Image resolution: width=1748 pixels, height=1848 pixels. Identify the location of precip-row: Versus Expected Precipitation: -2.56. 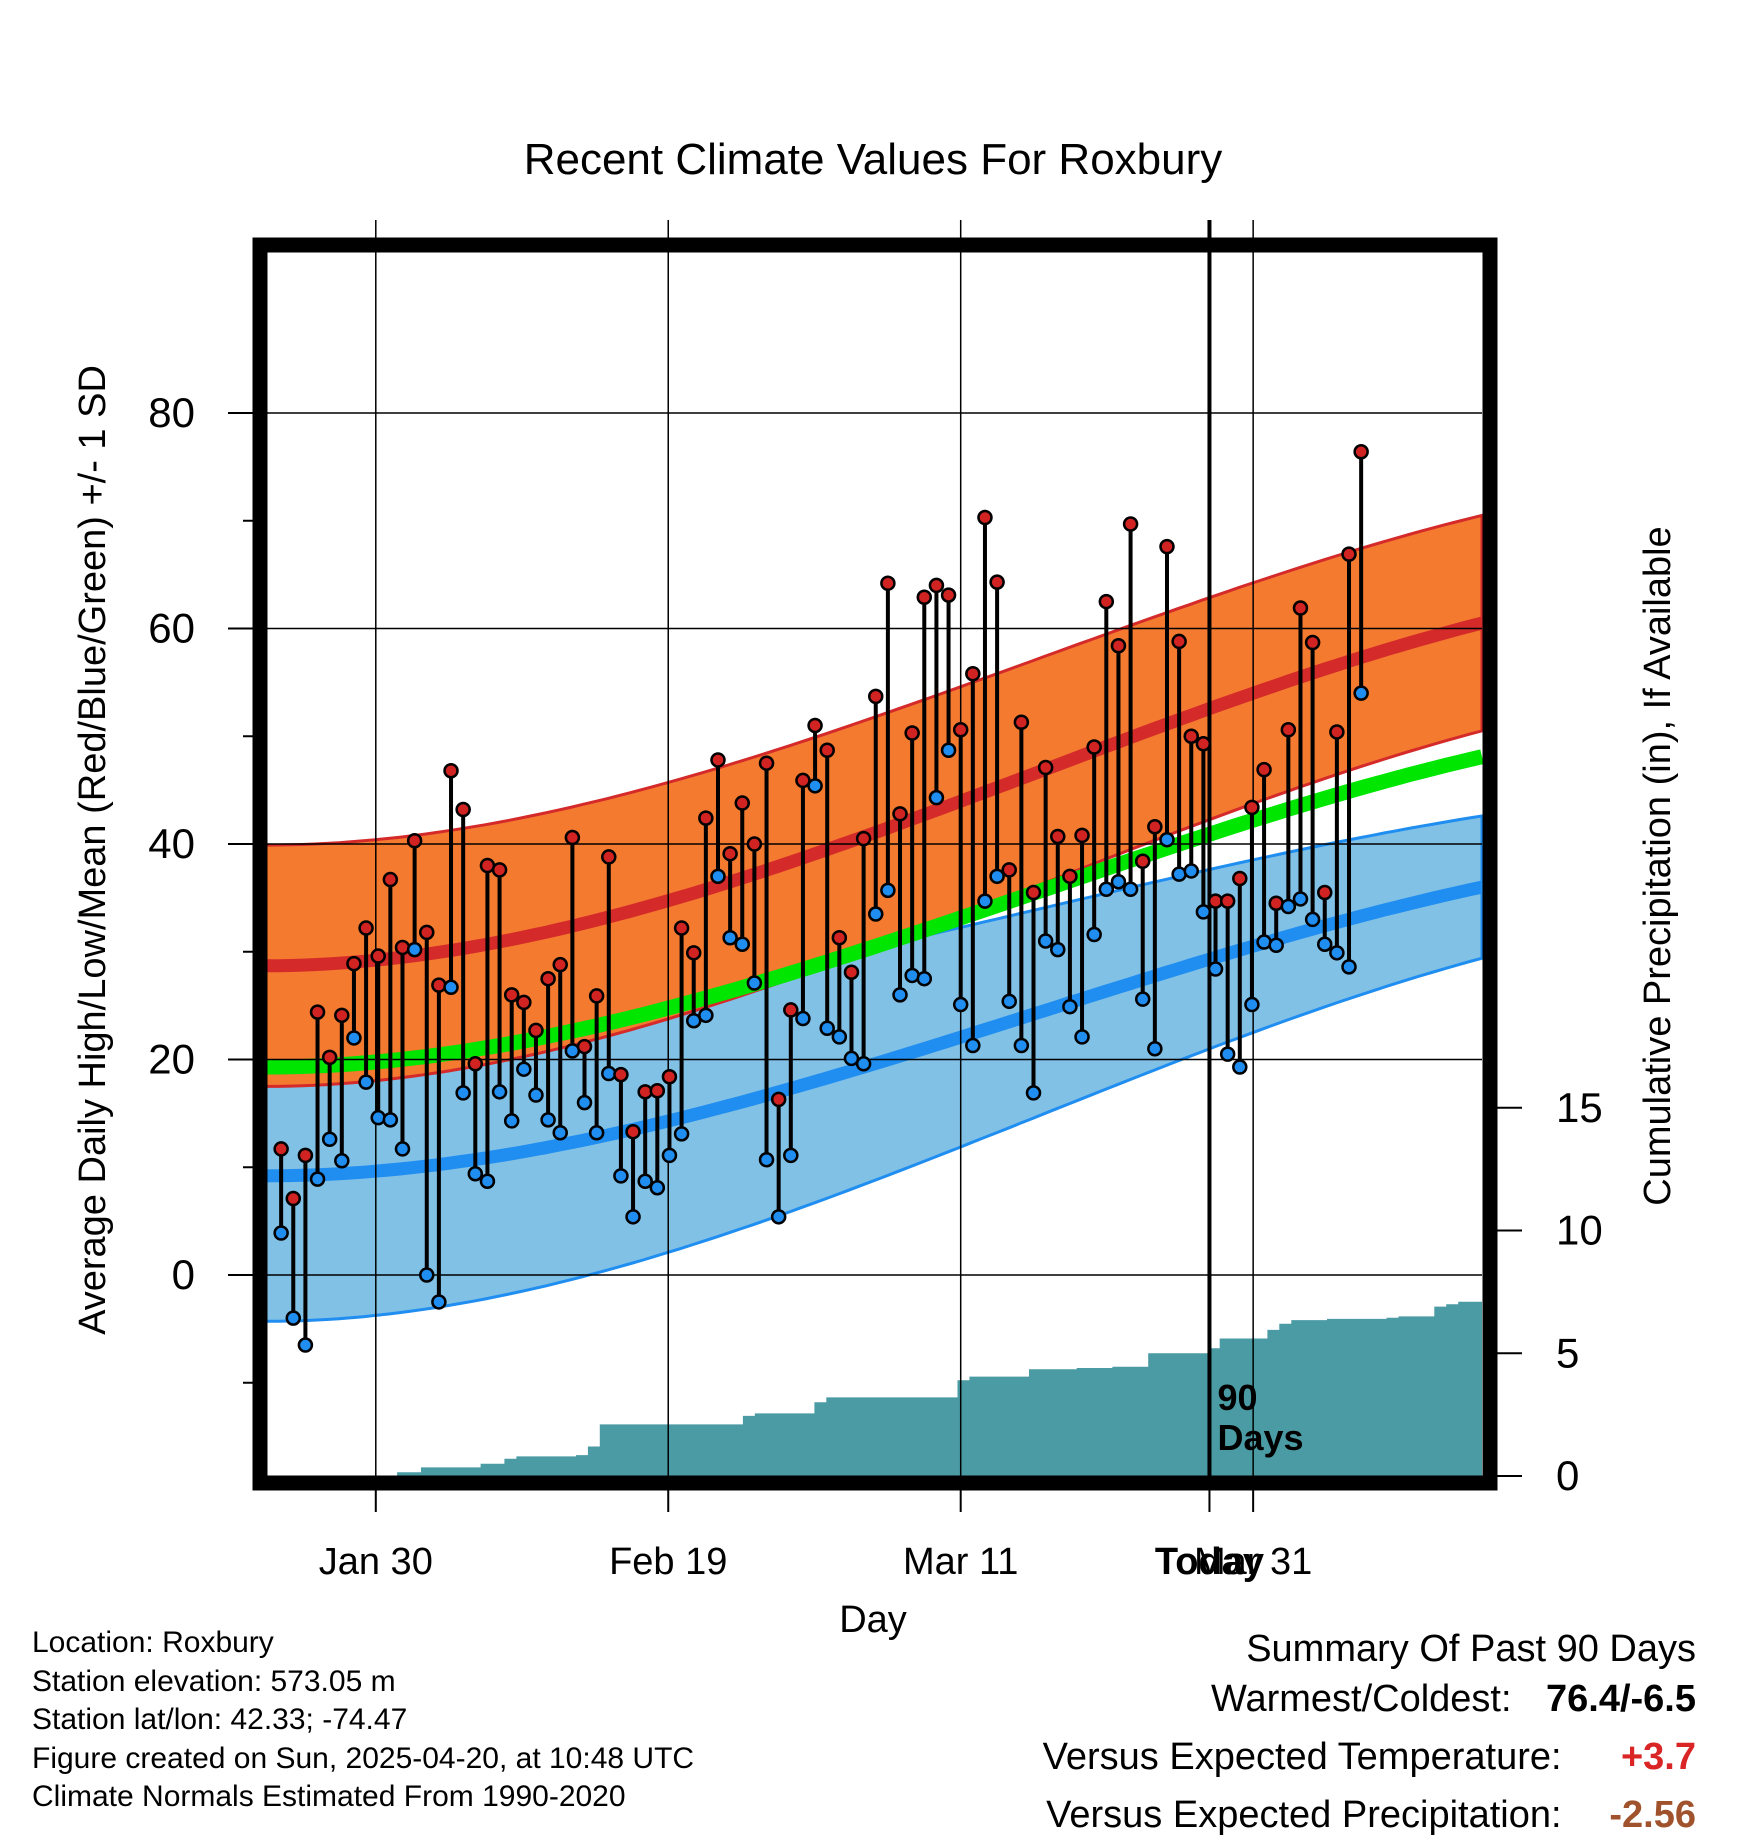
(1369, 1819).